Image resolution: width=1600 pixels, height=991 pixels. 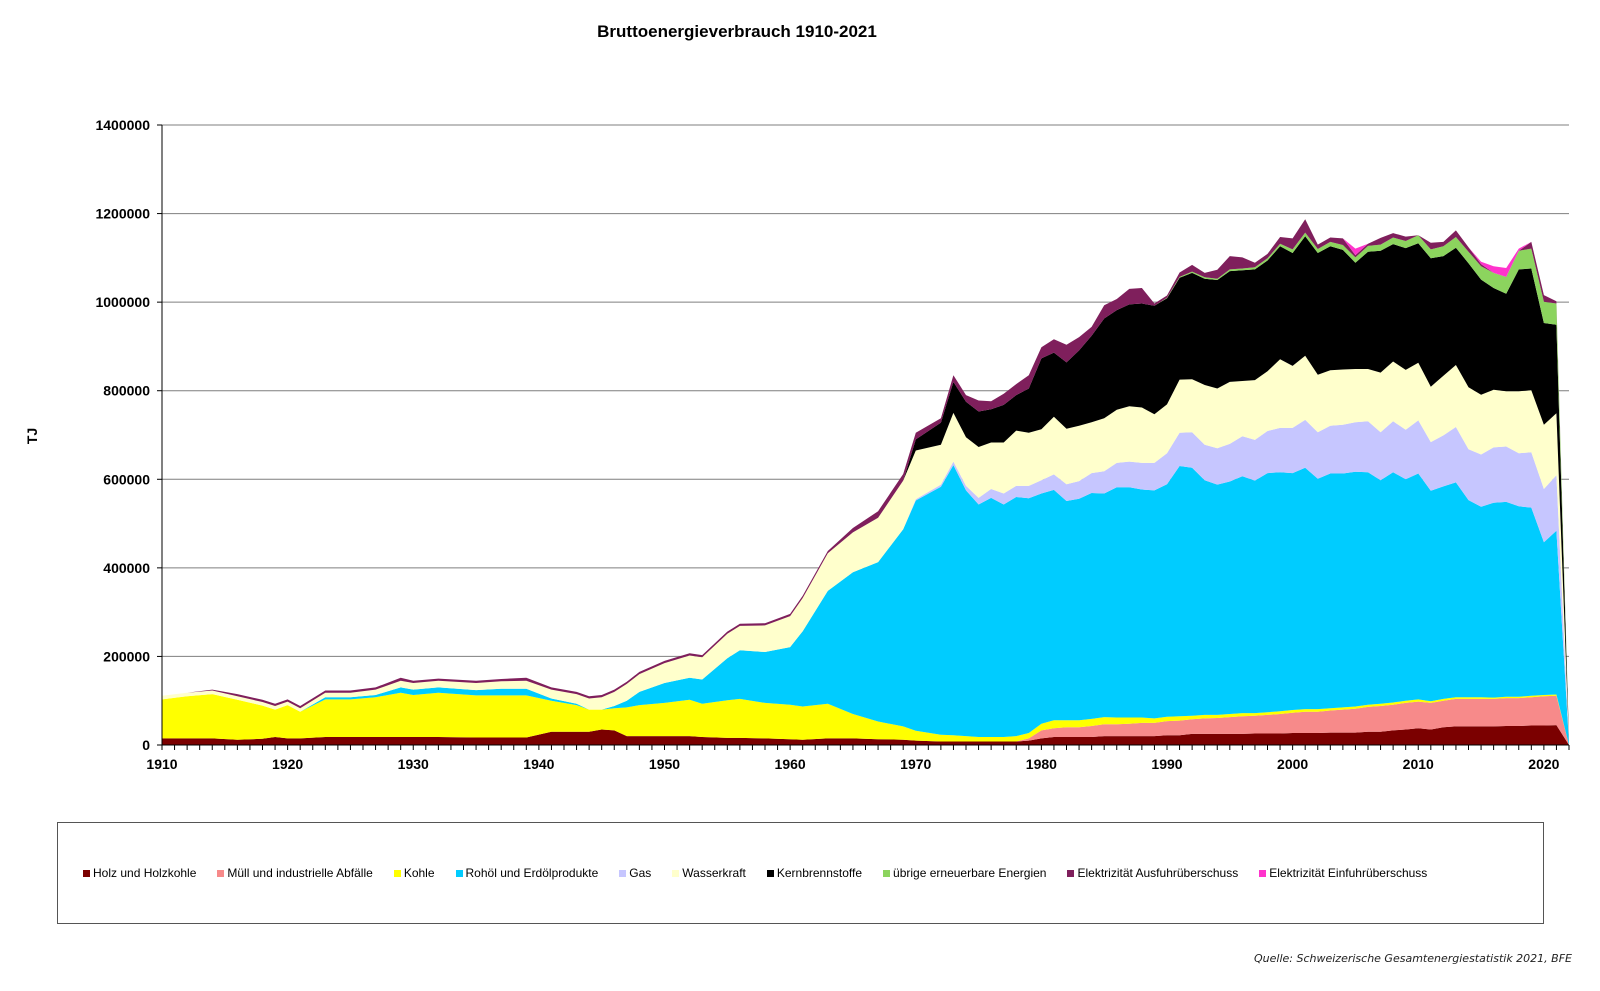 I want to click on y-tick-label: 400000, so click(x=126, y=568).